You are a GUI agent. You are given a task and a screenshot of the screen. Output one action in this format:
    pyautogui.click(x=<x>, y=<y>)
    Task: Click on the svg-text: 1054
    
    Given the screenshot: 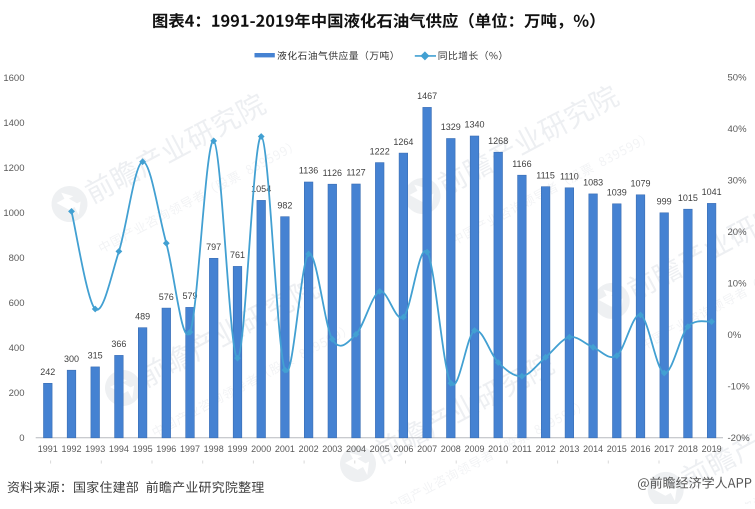 What is the action you would take?
    pyautogui.click(x=261, y=189)
    